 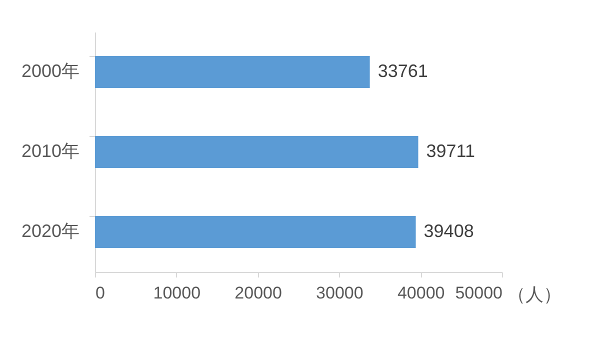 I want to click on data-label: 39711, so click(x=450, y=151).